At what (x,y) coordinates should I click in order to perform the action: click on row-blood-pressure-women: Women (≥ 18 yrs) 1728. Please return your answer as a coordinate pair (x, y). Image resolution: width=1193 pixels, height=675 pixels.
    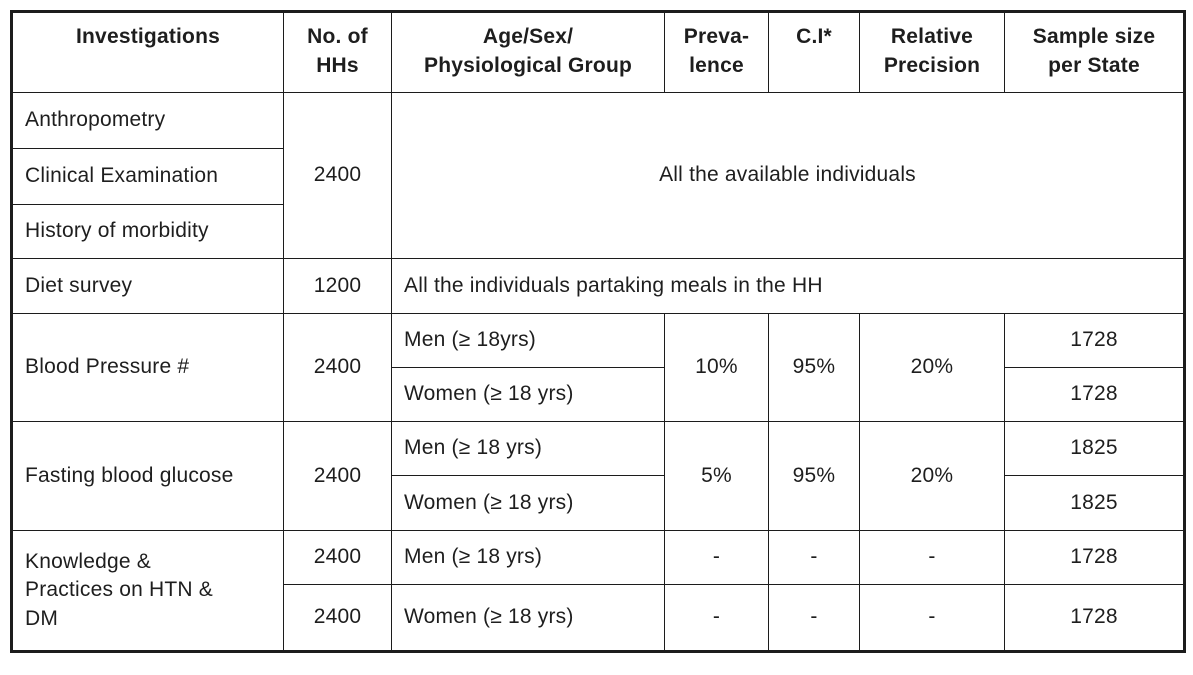
    Looking at the image, I should click on (598, 394).